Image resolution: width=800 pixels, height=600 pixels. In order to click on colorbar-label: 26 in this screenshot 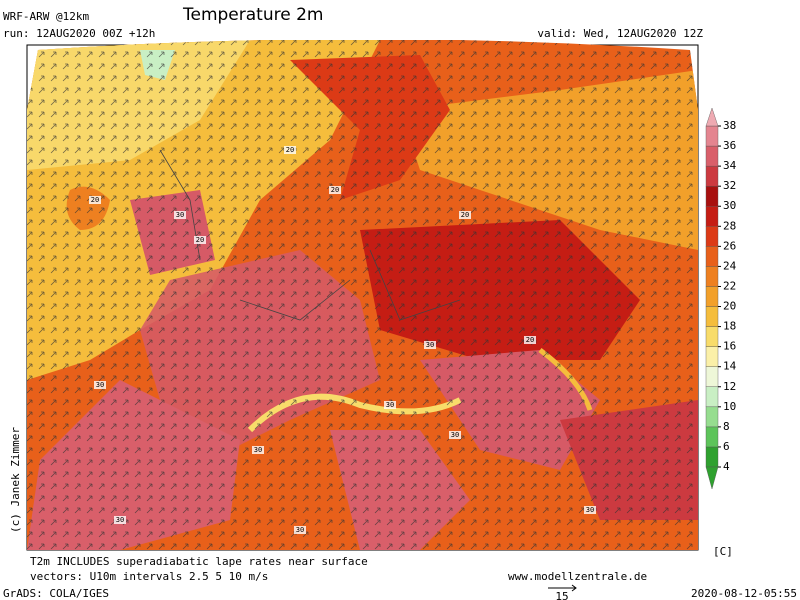, I will do `click(729, 245)`.